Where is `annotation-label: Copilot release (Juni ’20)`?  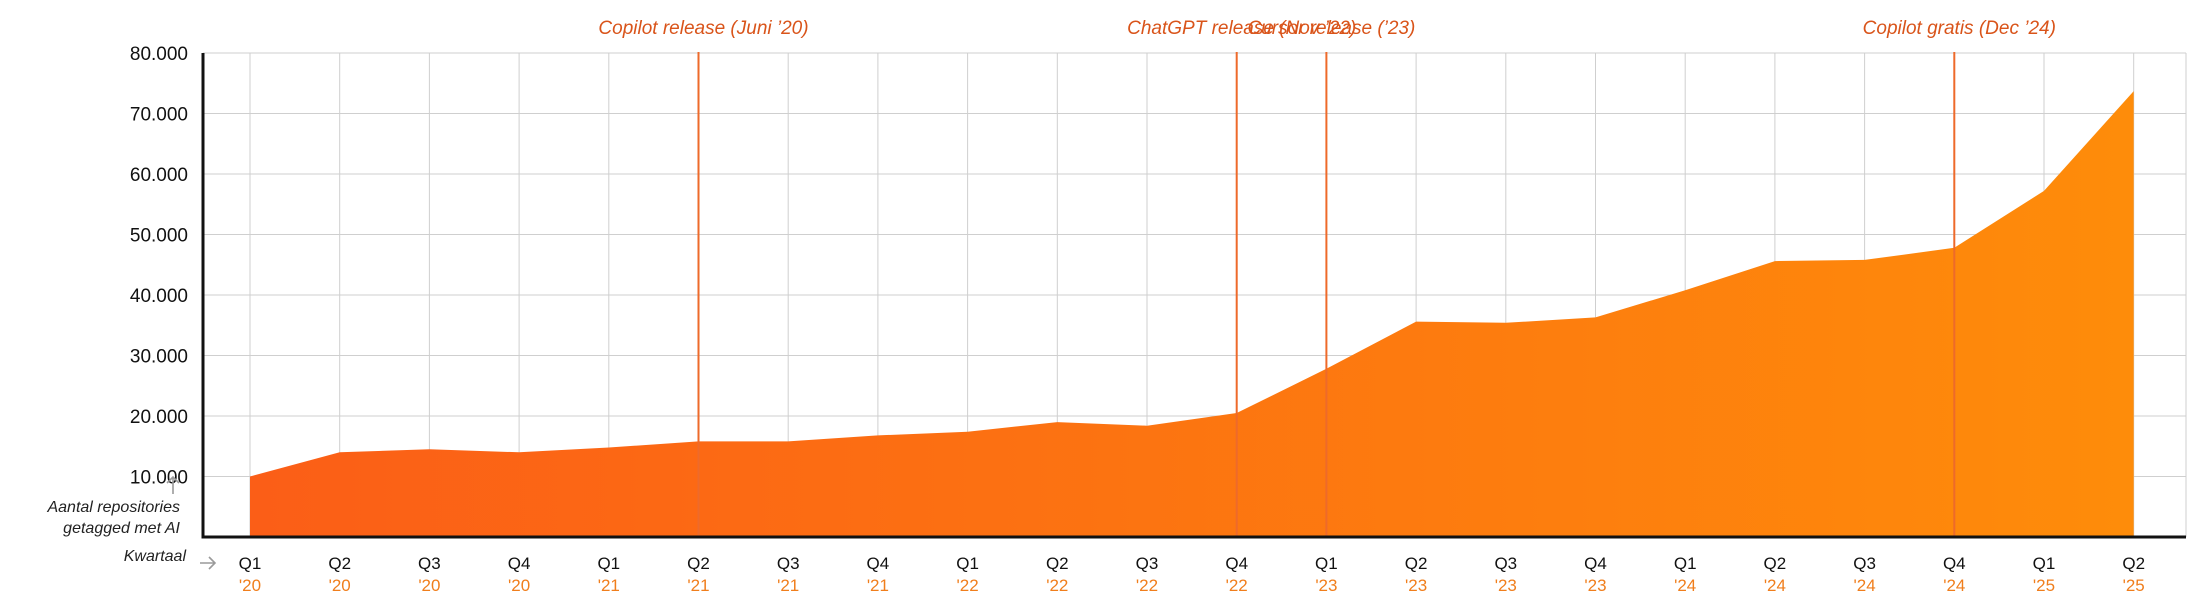
annotation-label: Copilot release (Juni ’20) is located at coordinates (703, 28).